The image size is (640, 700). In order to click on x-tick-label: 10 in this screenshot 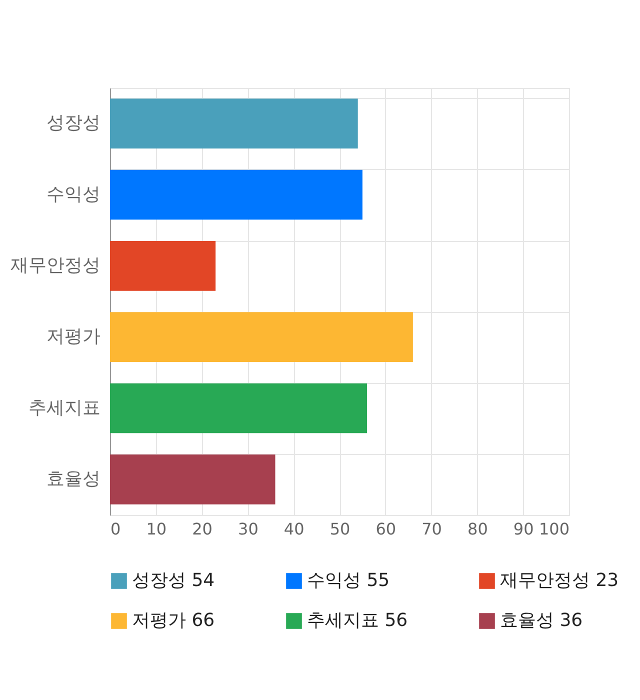, I will do `click(156, 529)`.